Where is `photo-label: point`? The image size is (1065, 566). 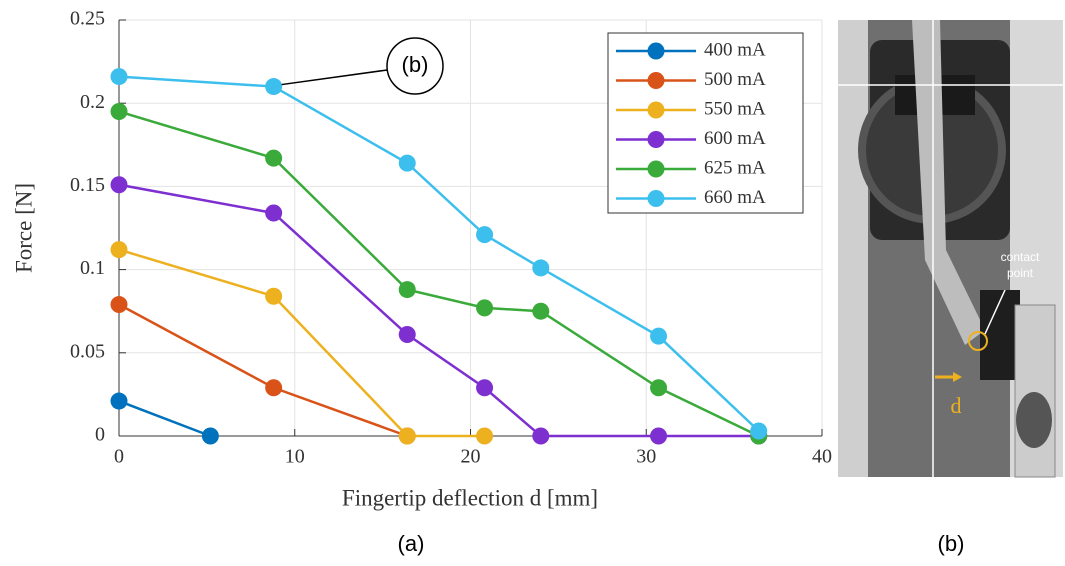 photo-label: point is located at coordinates (1020, 273).